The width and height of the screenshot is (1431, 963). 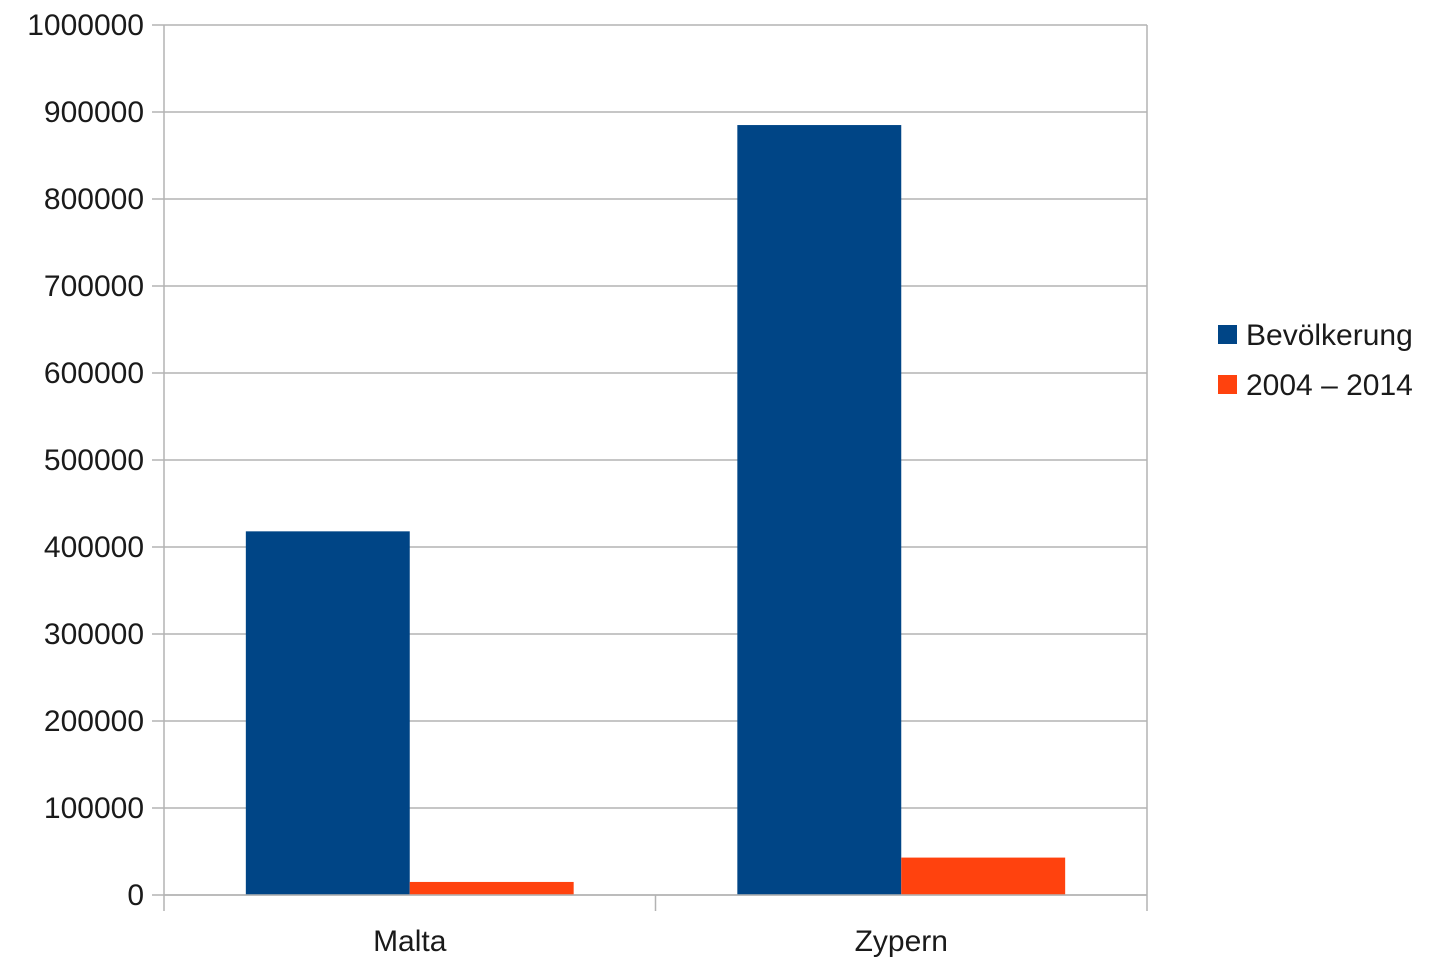 I want to click on x-tick-labels: Malta Zypern, so click(x=660, y=941).